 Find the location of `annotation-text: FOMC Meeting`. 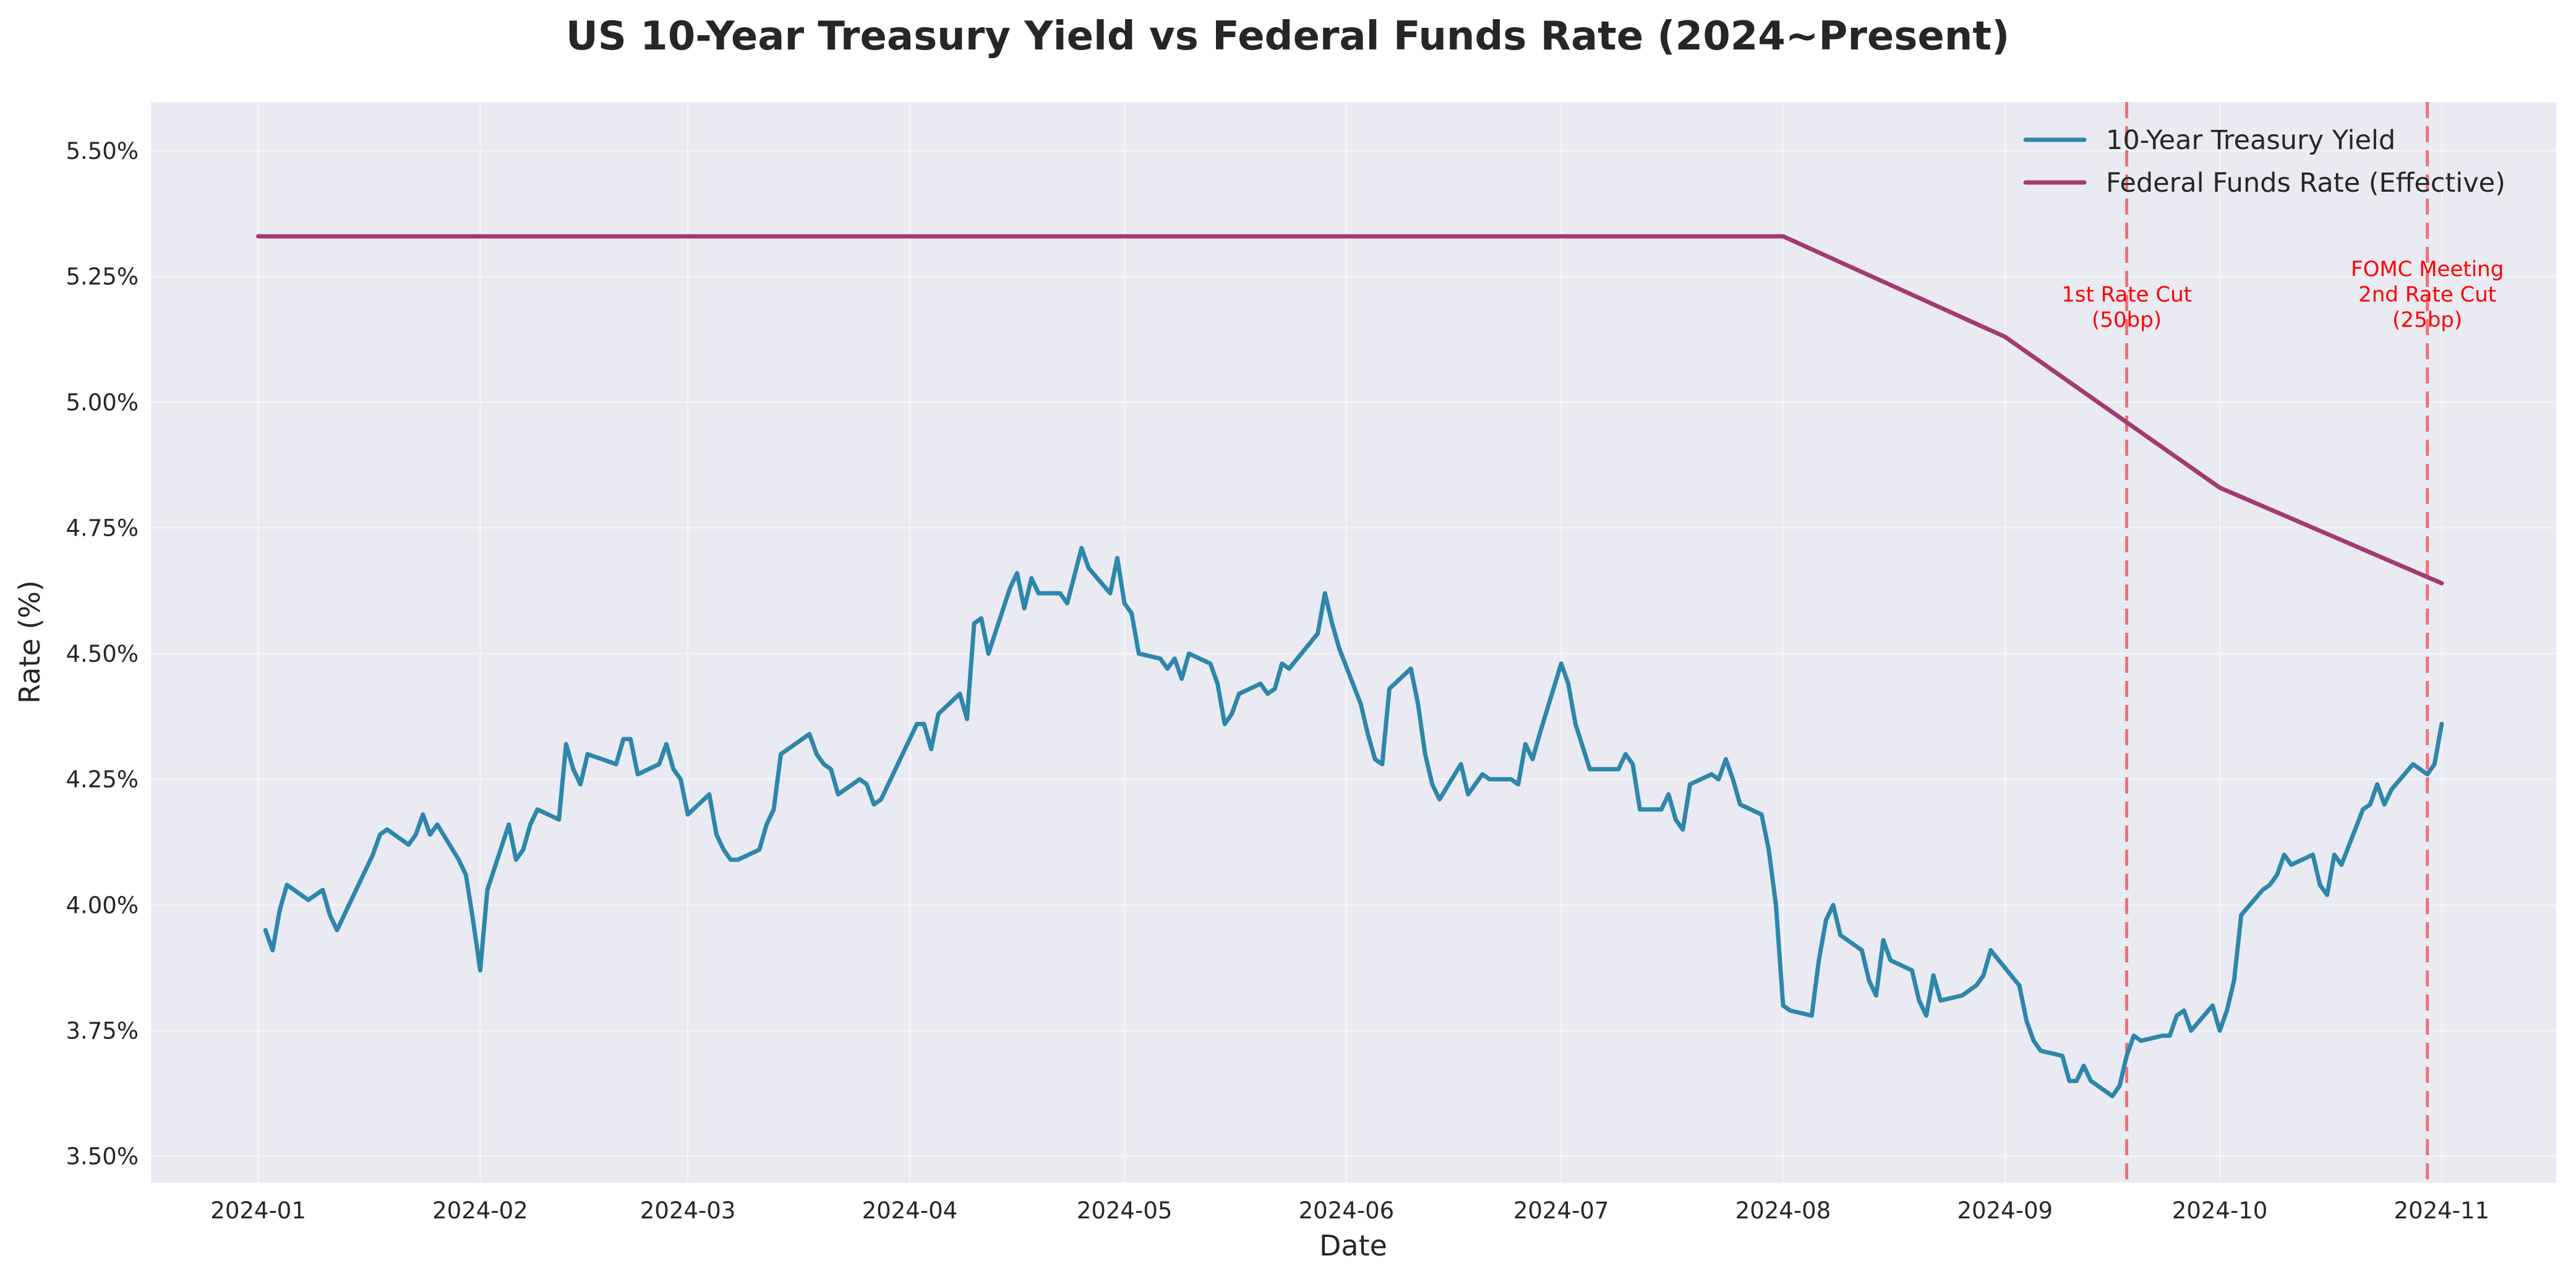

annotation-text: FOMC Meeting is located at coordinates (2427, 269).